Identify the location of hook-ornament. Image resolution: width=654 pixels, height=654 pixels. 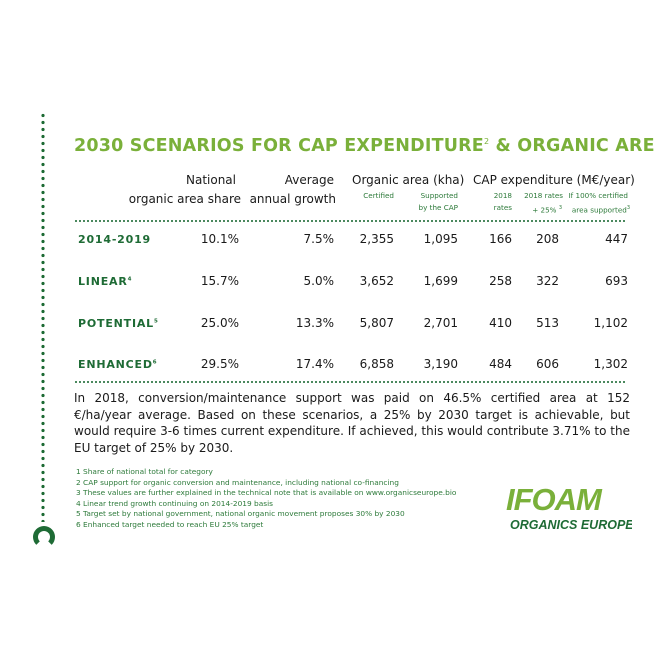
(44, 537).